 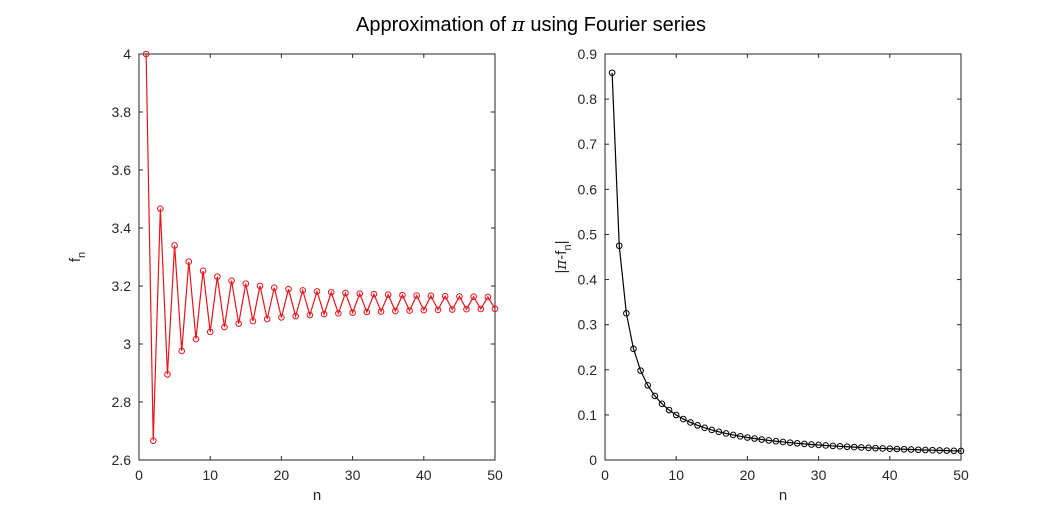 I want to click on right-y-tick-label: 0.6, so click(x=588, y=189).